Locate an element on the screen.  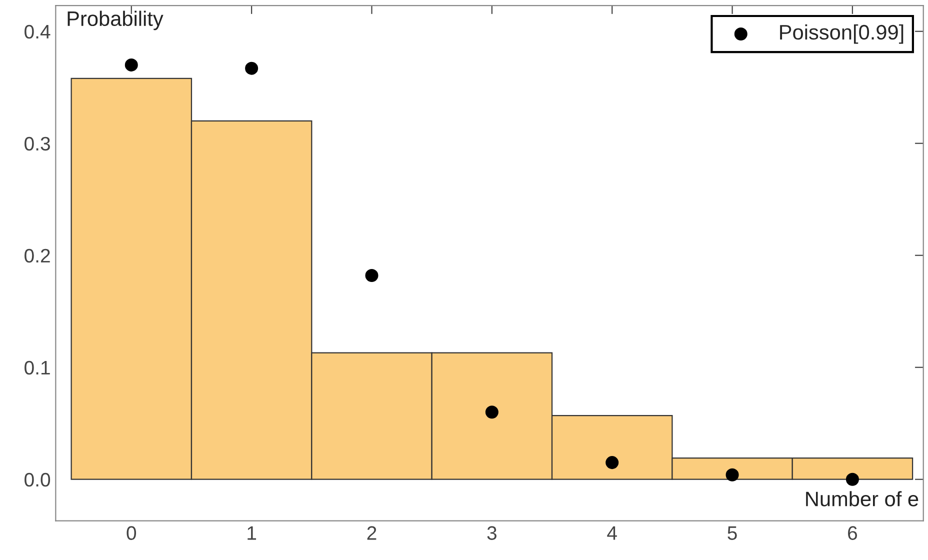
y-tick-label: 0.4 is located at coordinates (37, 31).